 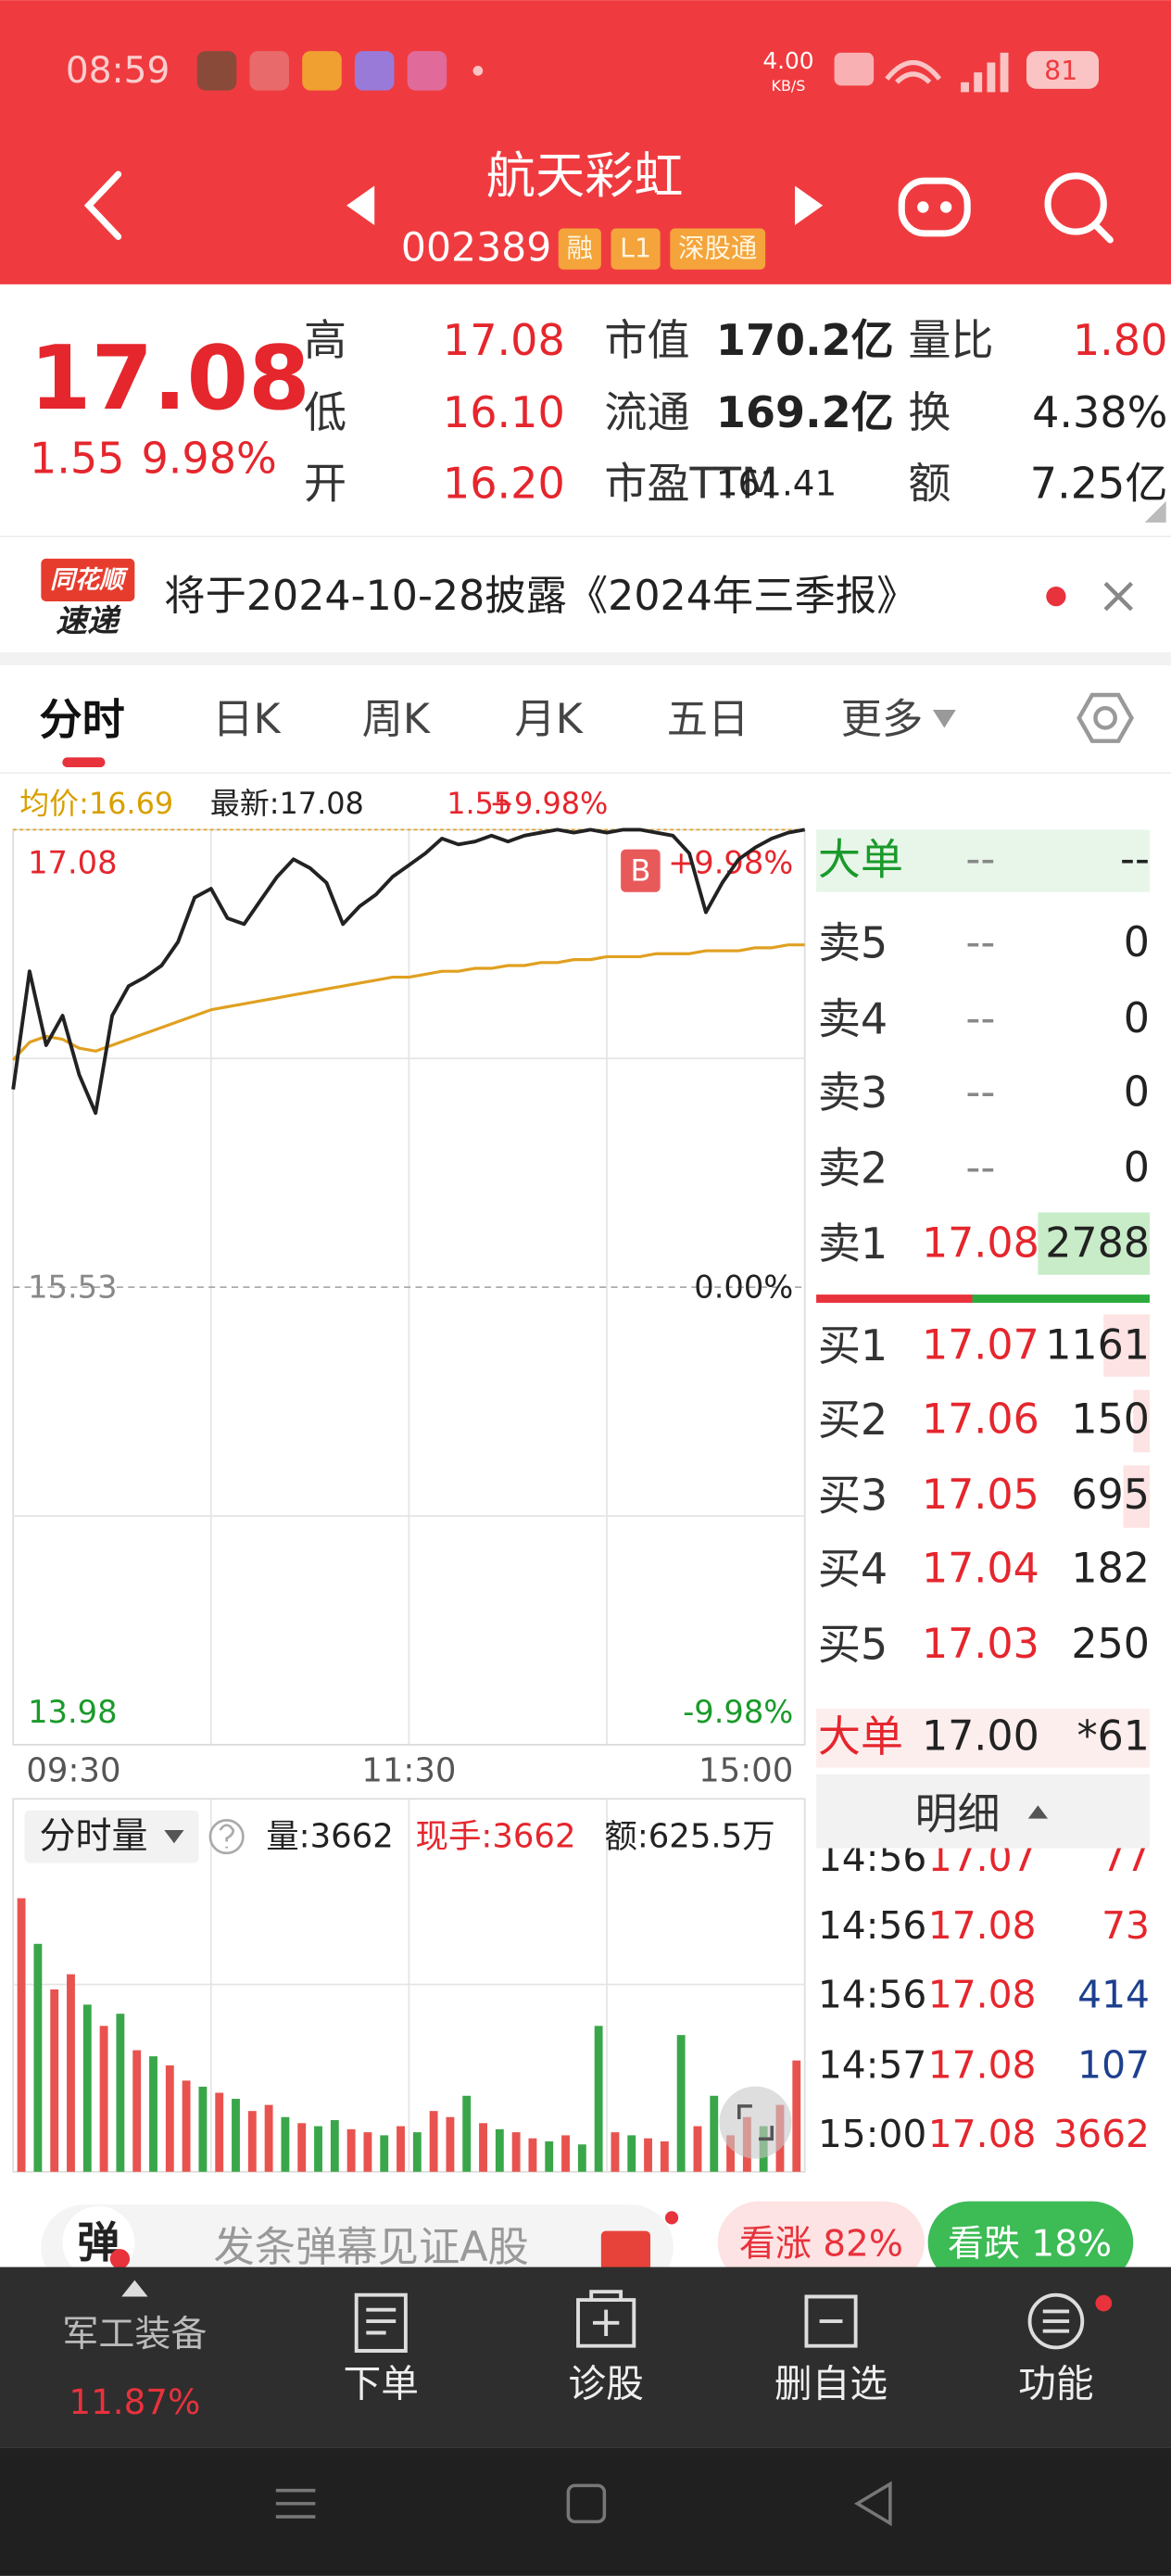 I want to click on bull-vote: 看涨 82%, so click(x=821, y=2244).